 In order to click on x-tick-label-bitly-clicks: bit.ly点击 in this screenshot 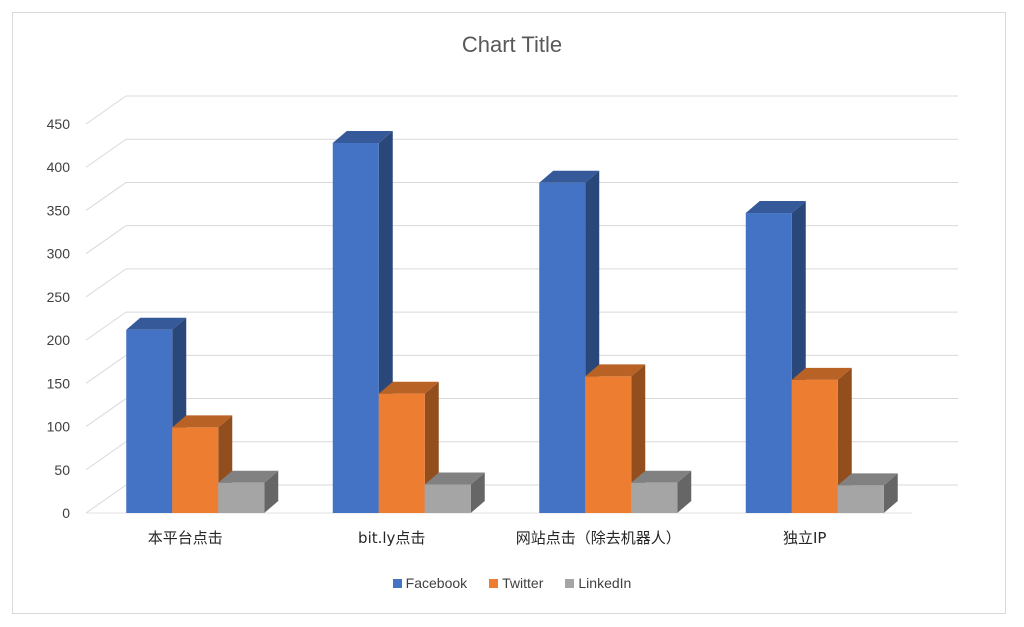, I will do `click(391, 538)`.